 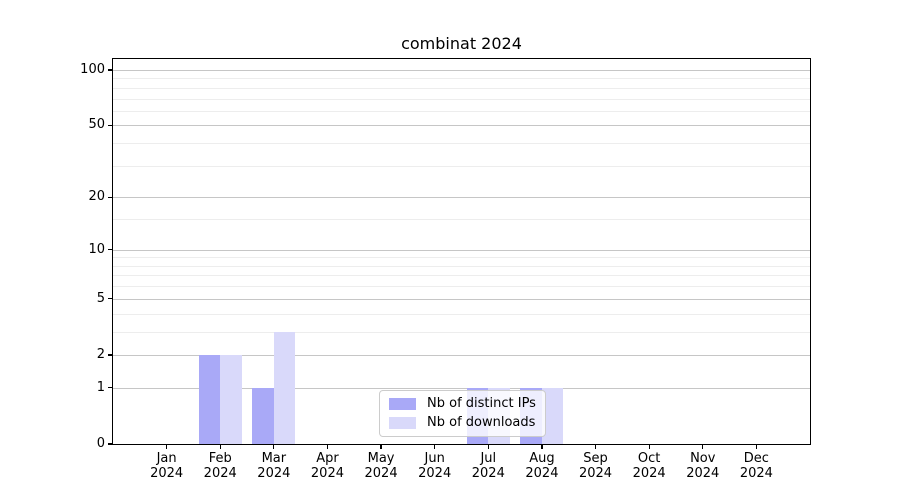 I want to click on x-tick-label: Jun 2024, so click(x=435, y=466).